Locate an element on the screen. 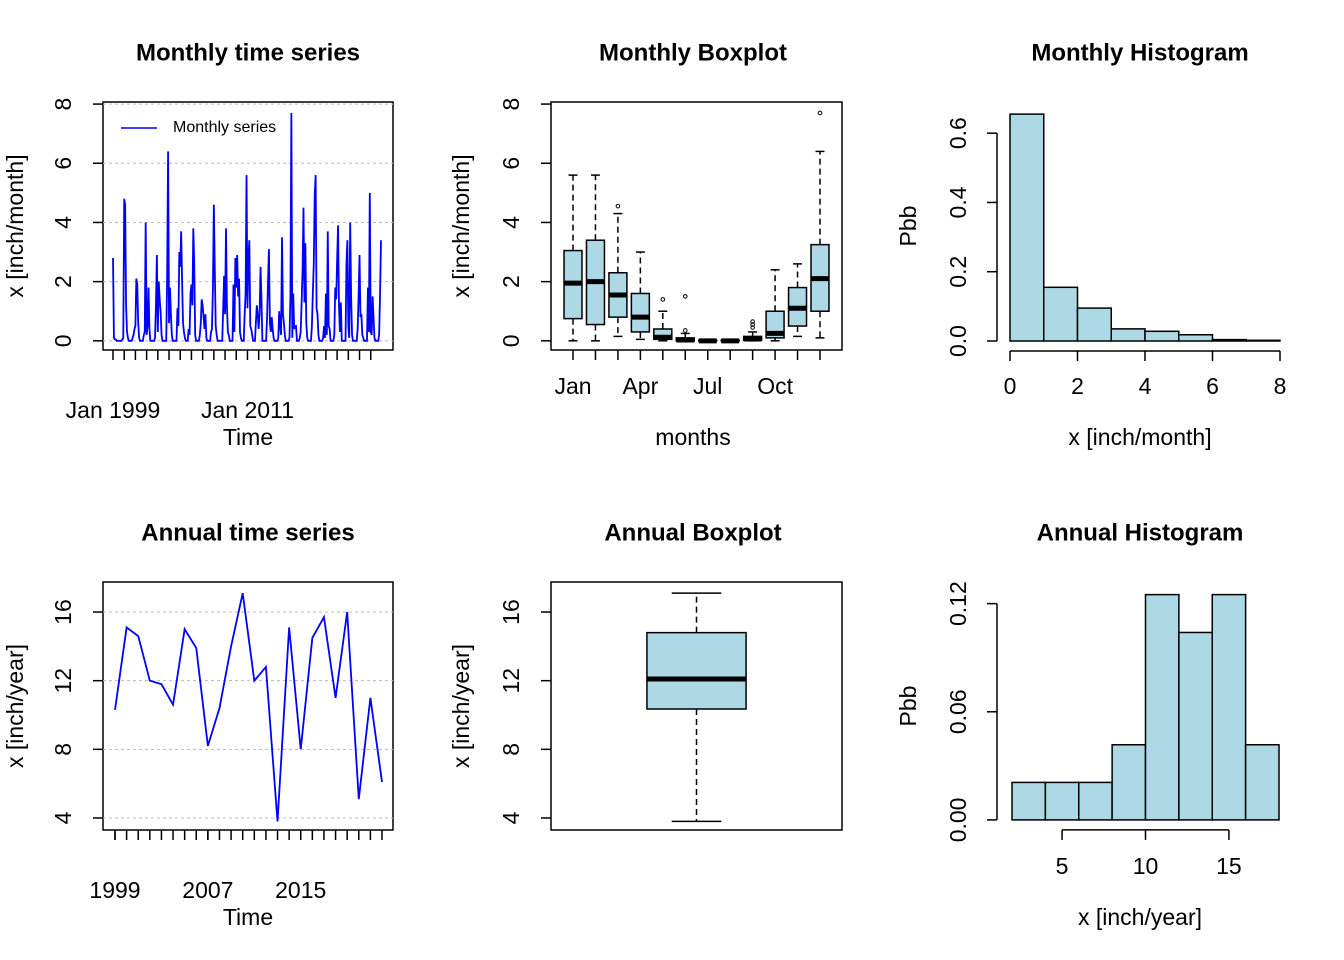  x-tick-label: Oct is located at coordinates (775, 386).